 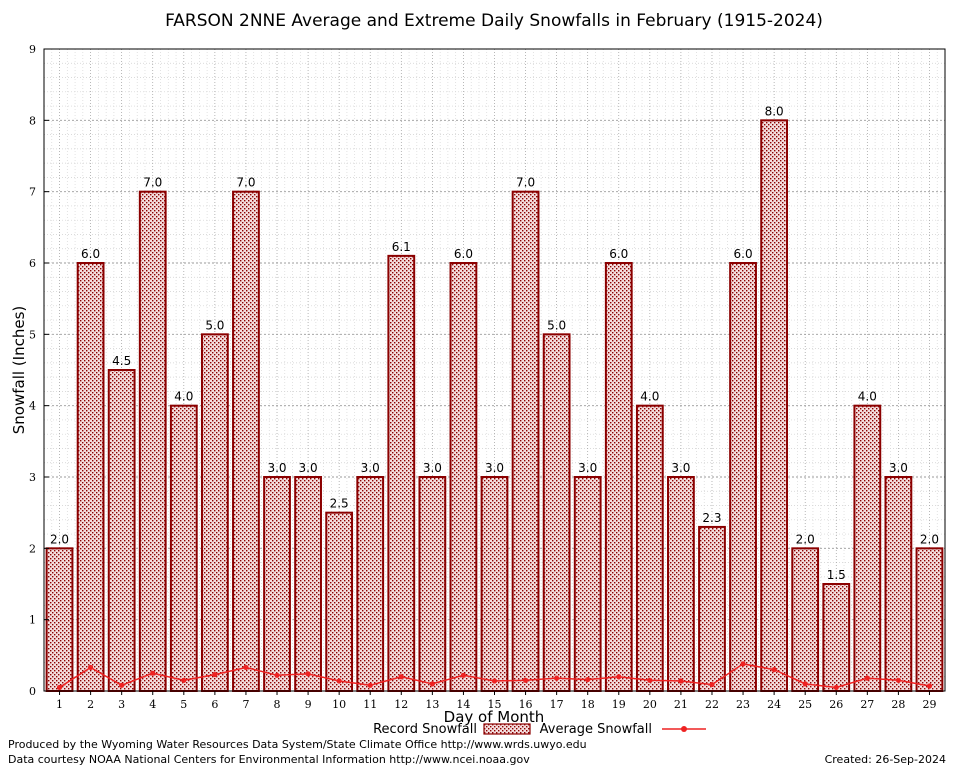 What do you see at coordinates (277, 704) in the screenshot?
I see `x-tick-label: 8` at bounding box center [277, 704].